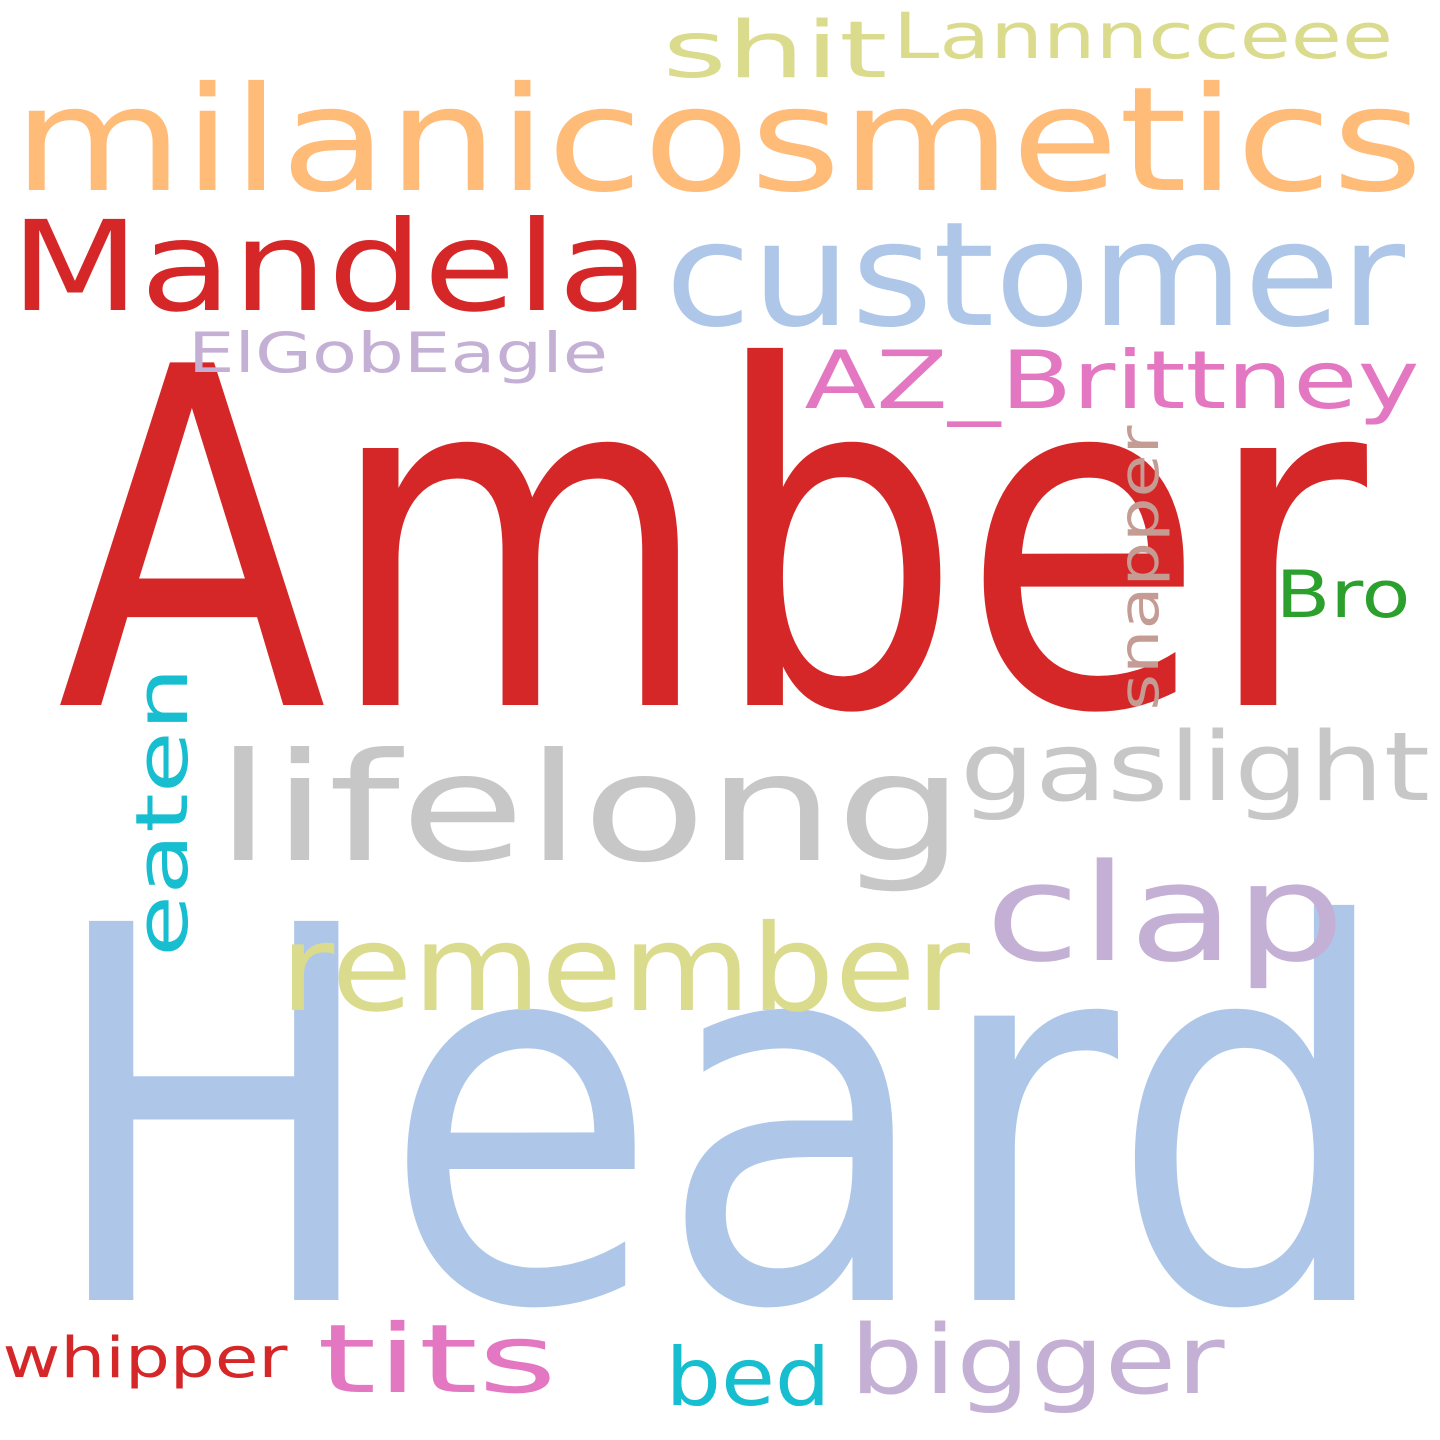  What do you see at coordinates (398, 353) in the screenshot?
I see `word-elgobeagle: ElGobEagle` at bounding box center [398, 353].